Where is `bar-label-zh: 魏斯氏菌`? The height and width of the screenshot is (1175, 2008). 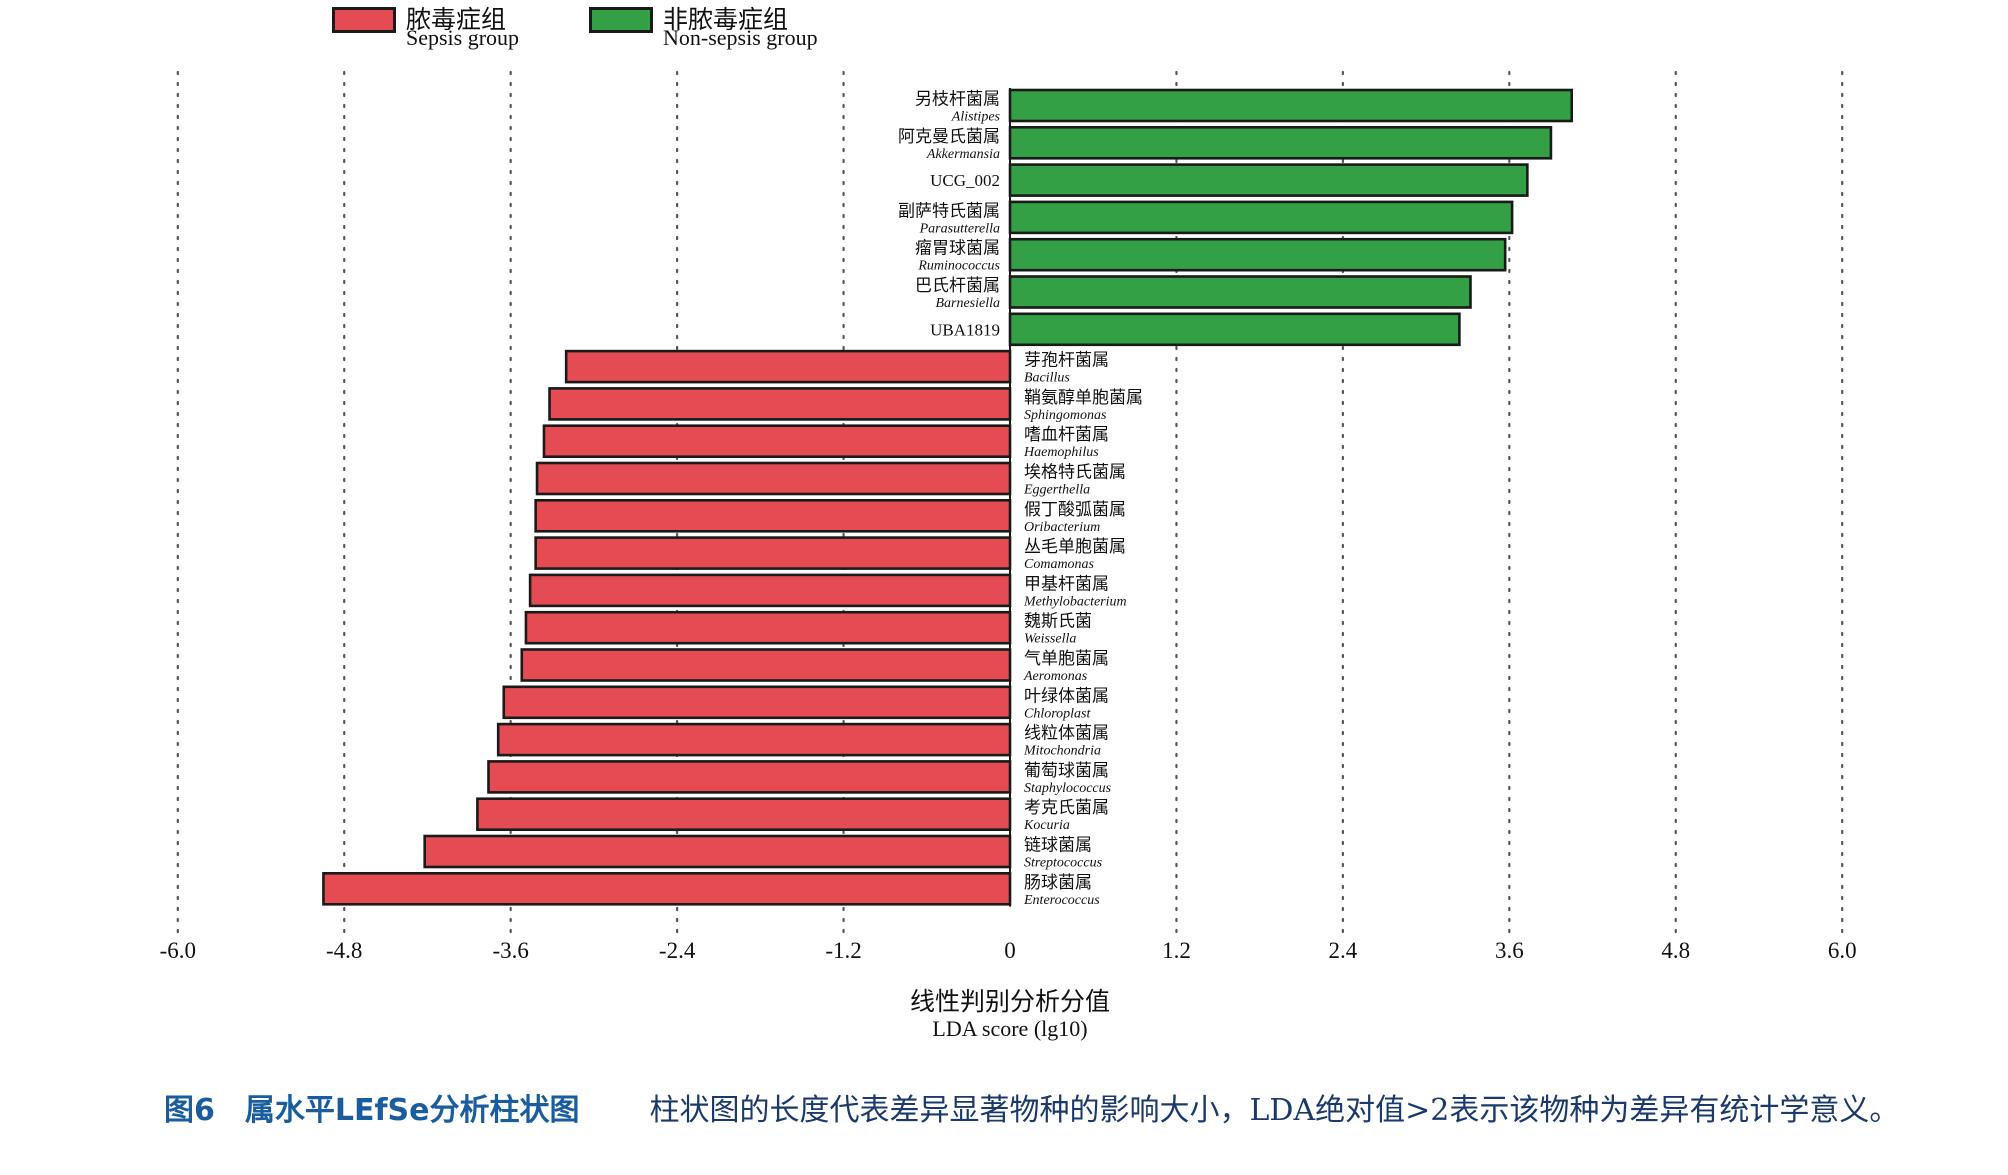
bar-label-zh: 魏斯氏菌 is located at coordinates (1058, 622).